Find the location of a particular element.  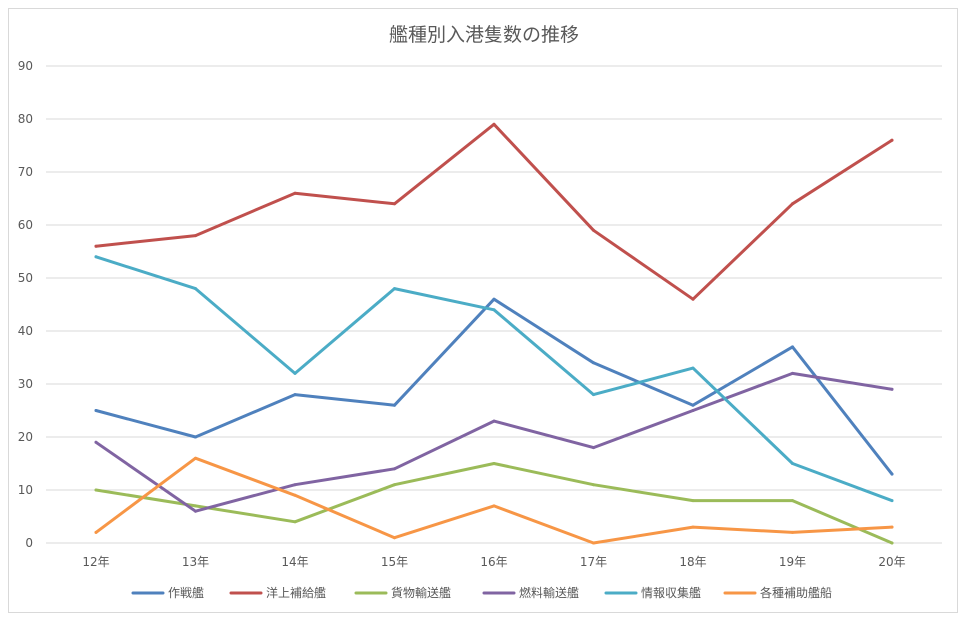

legend-label: 洋上補給艦 is located at coordinates (296, 592).